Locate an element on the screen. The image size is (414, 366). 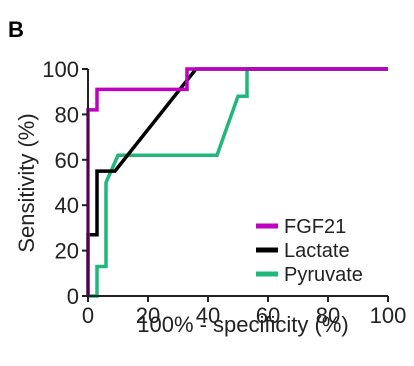
y-ticks: 0 20 40 60 80 100 is located at coordinates (65, 183).